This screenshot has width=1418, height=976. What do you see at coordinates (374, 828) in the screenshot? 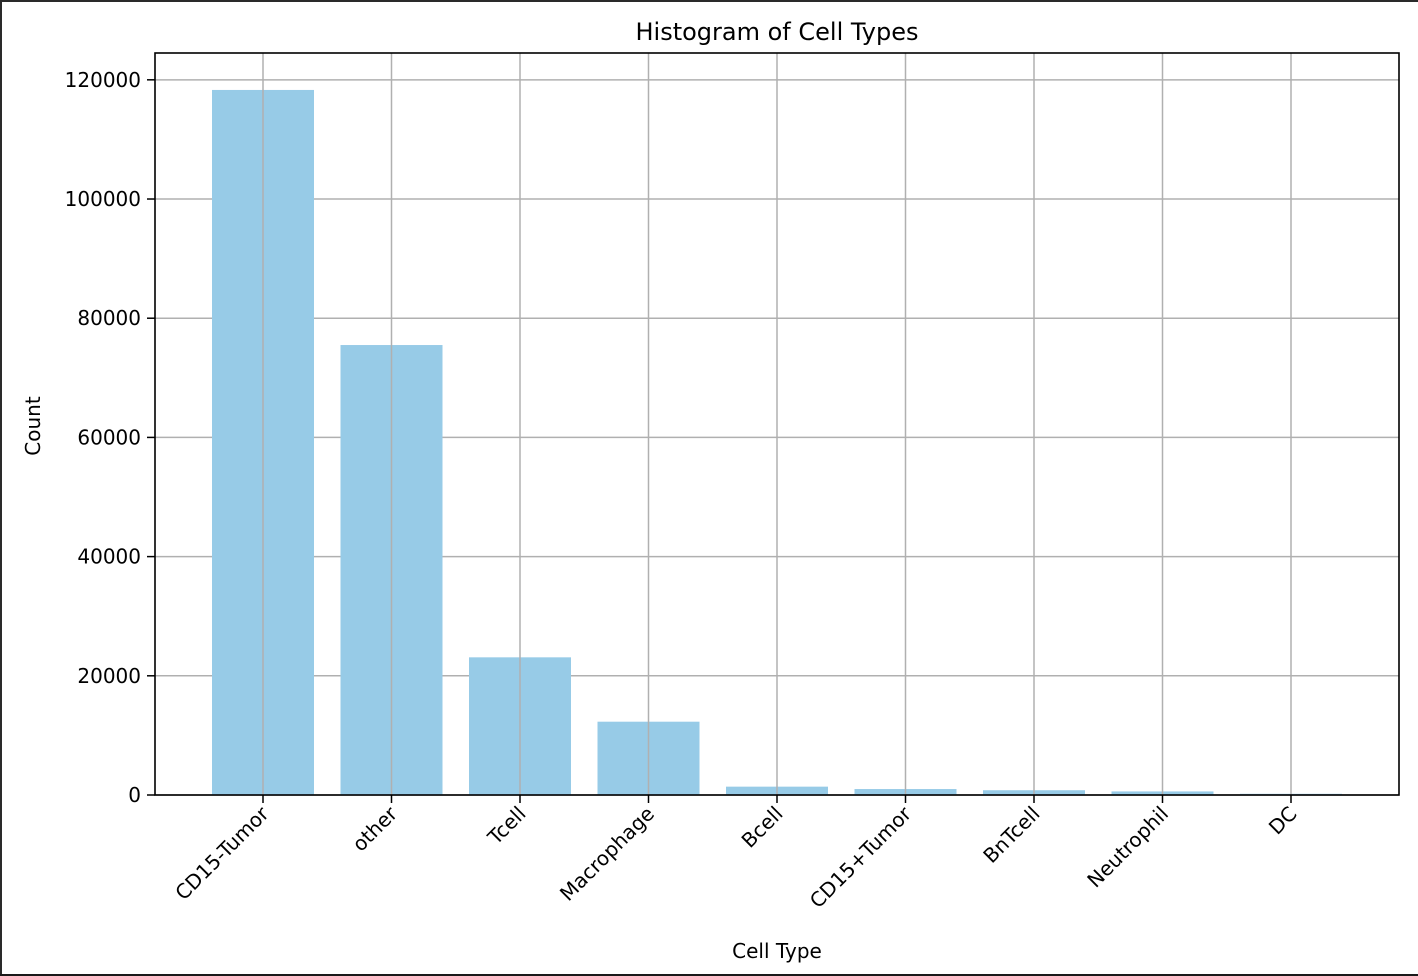
I see `x-tick-label: other` at bounding box center [374, 828].